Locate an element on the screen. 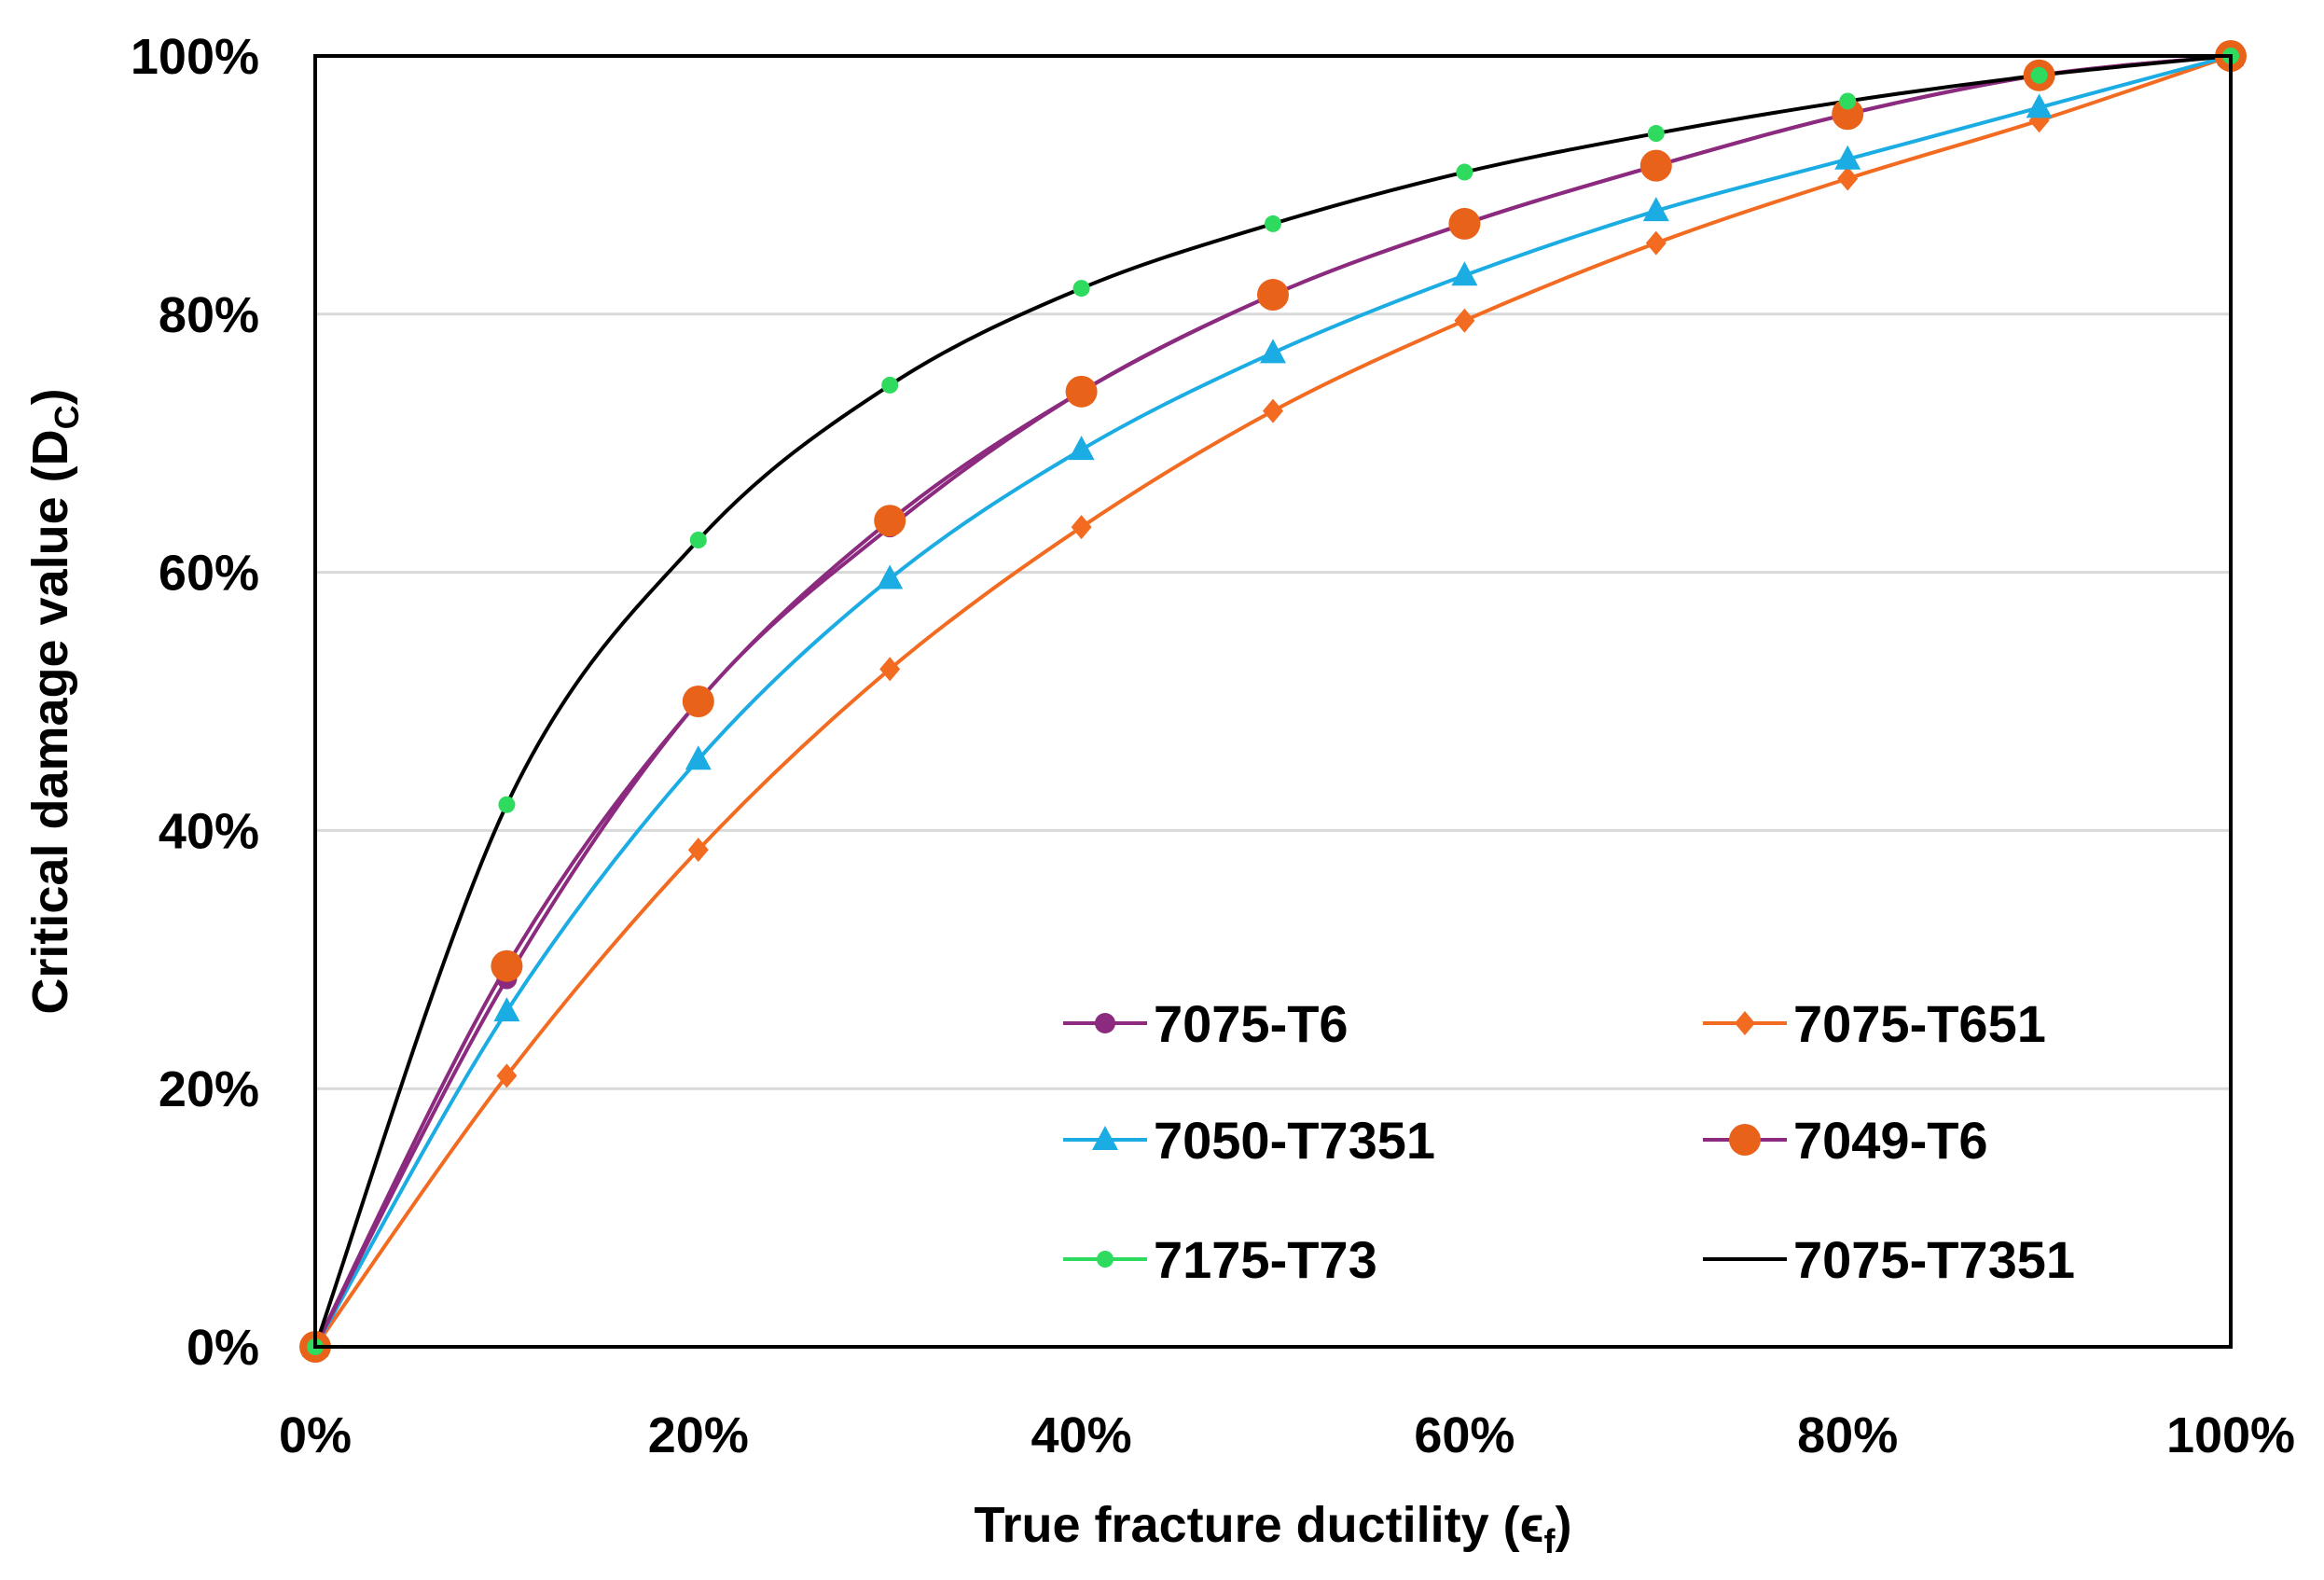 Image resolution: width=2324 pixels, height=1580 pixels. legend-item-7175-t73: 7175-T73 is located at coordinates (1220, 1259).